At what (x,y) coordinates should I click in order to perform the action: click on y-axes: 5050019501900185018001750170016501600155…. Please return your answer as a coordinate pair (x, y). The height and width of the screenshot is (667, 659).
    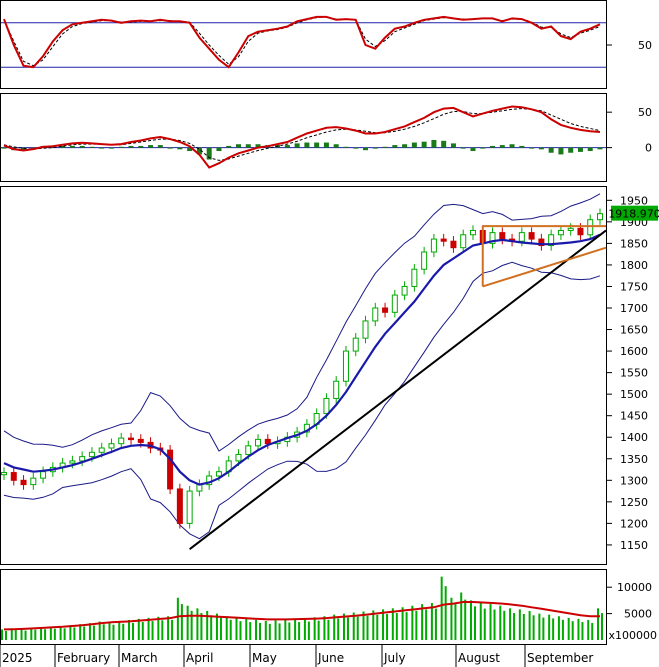
    Looking at the image, I should click on (633, 340).